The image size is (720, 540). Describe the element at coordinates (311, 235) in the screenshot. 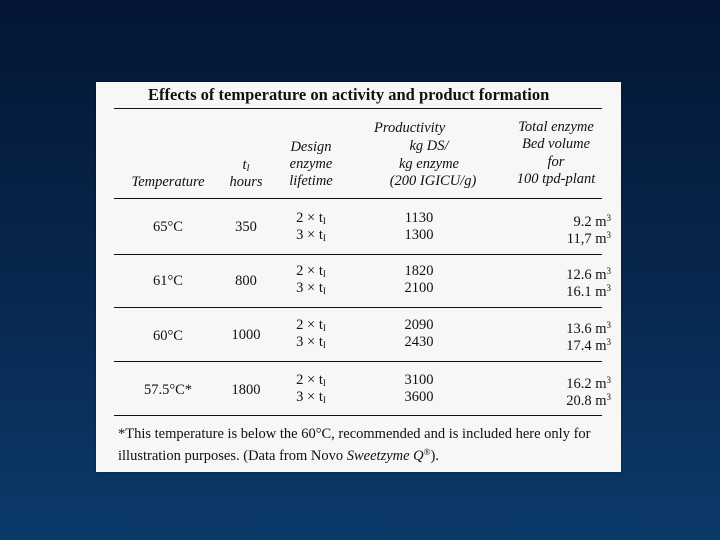

I see `row-1-design-2: 3 × tI` at that location.